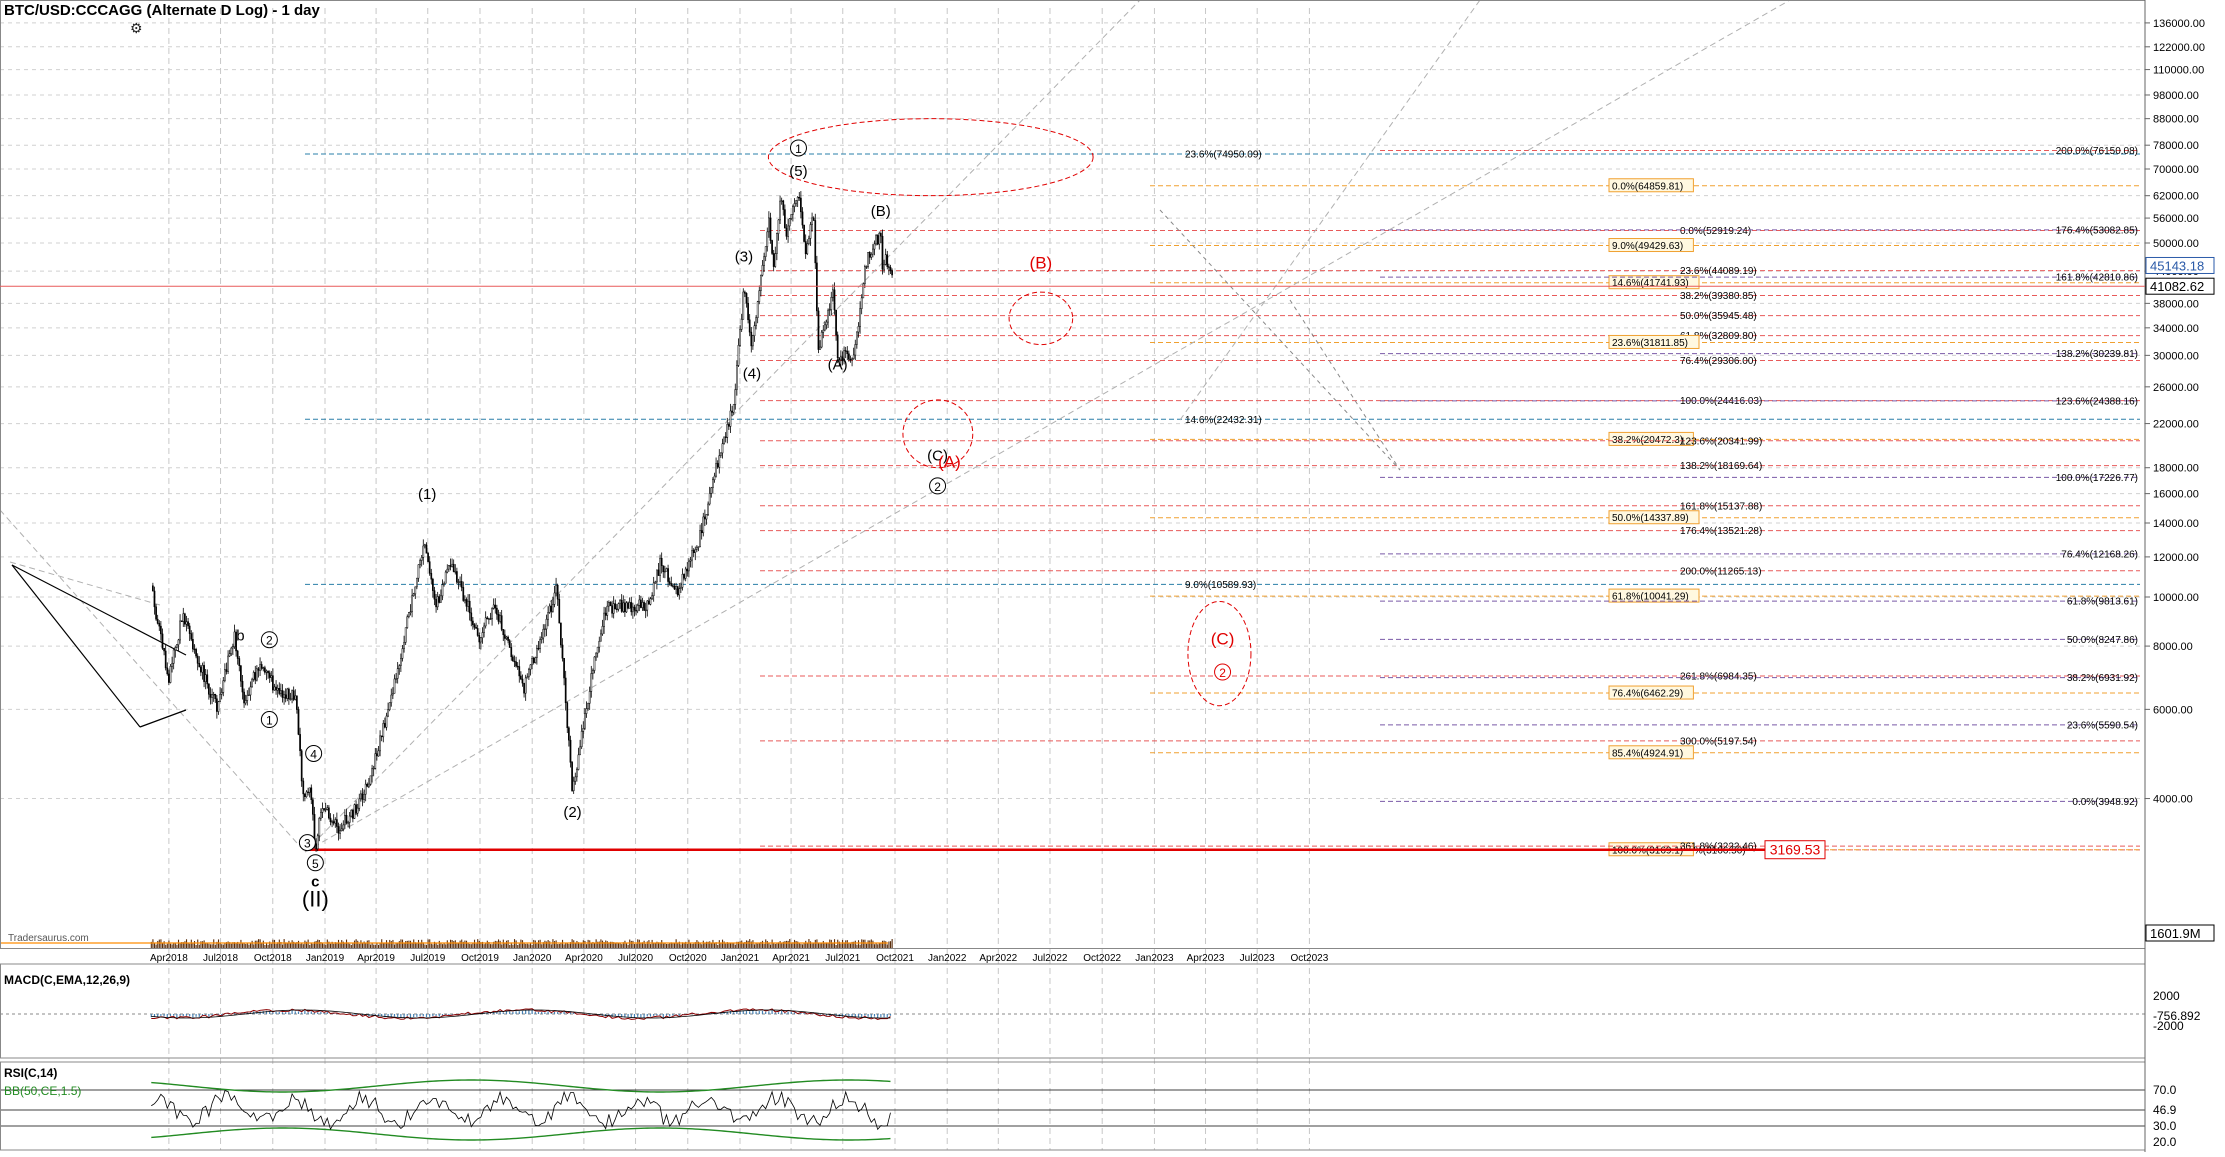 This screenshot has width=2225, height=1157. I want to click on macd-axis-label: 2000, so click(2166, 996).